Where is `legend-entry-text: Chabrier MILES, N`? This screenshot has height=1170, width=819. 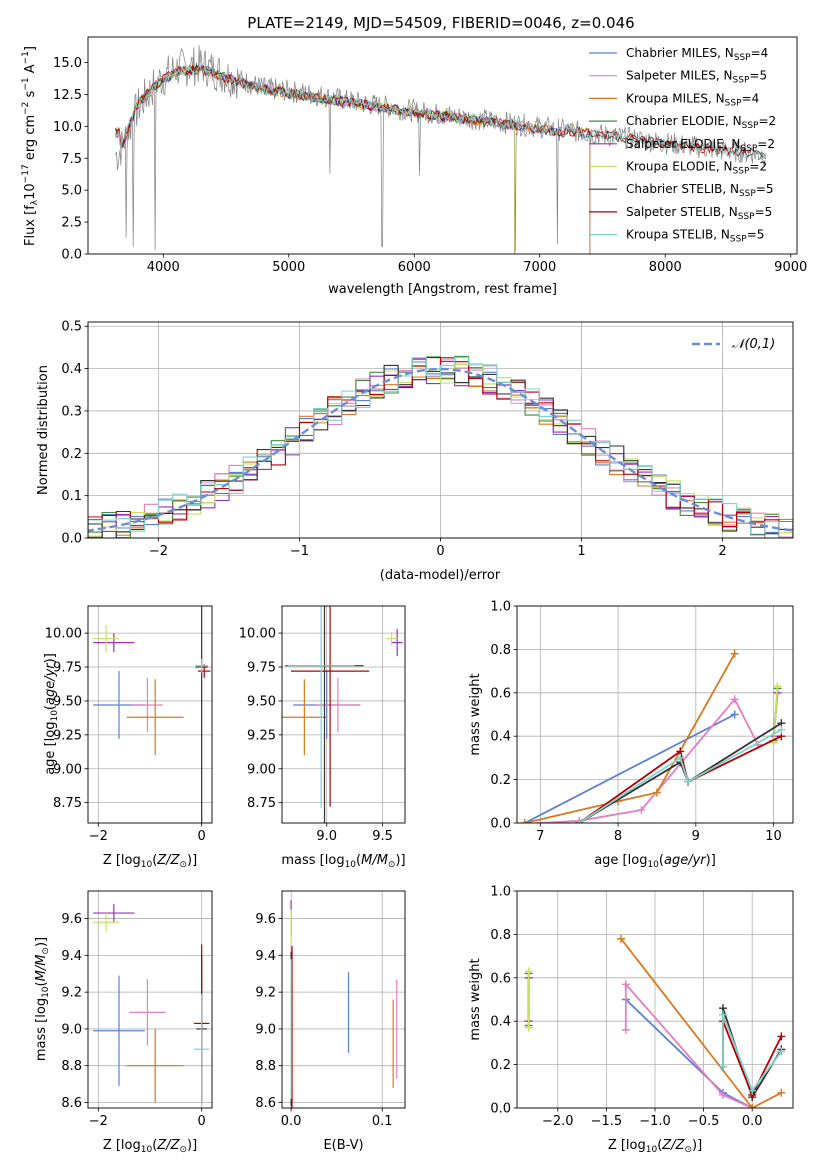
legend-entry-text: Chabrier MILES, N is located at coordinates (680, 53).